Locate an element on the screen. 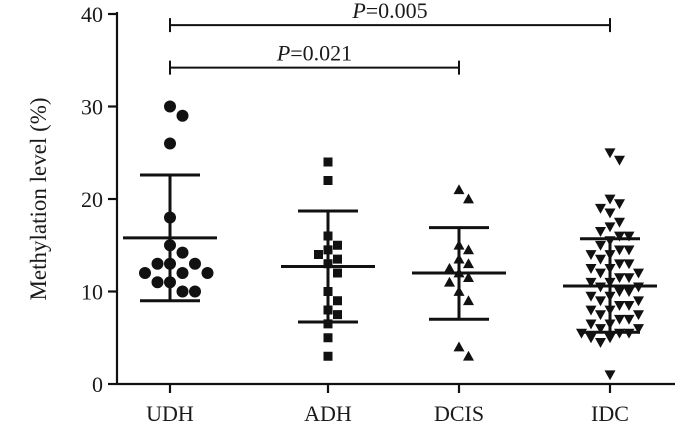  x-ticks: UDH ADH DCIS IDC is located at coordinates (387, 405).